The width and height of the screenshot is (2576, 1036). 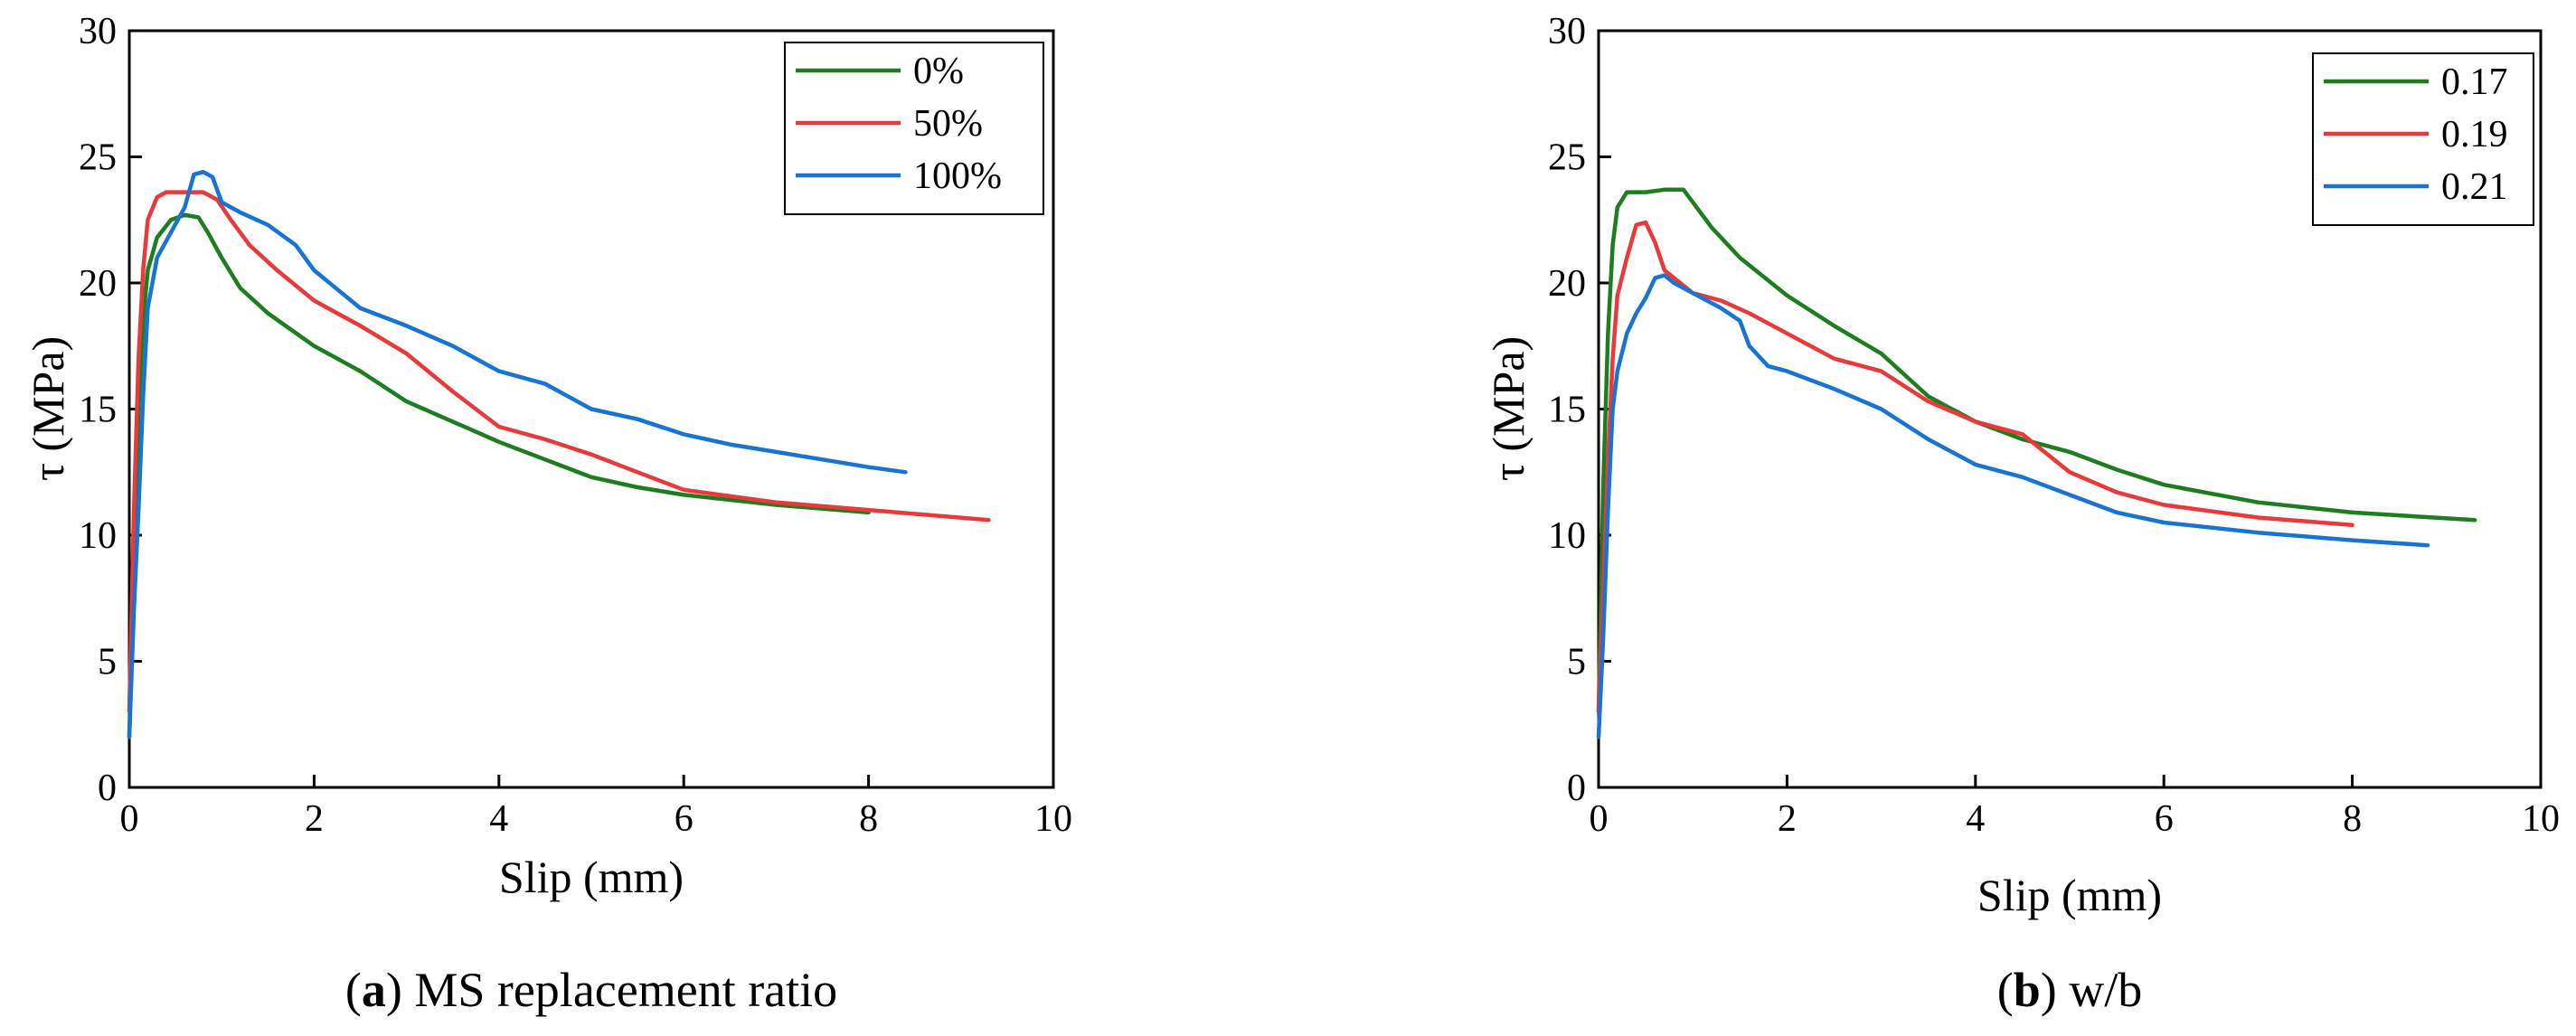 I want to click on caption-text-b: w/b, so click(x=2105, y=990).